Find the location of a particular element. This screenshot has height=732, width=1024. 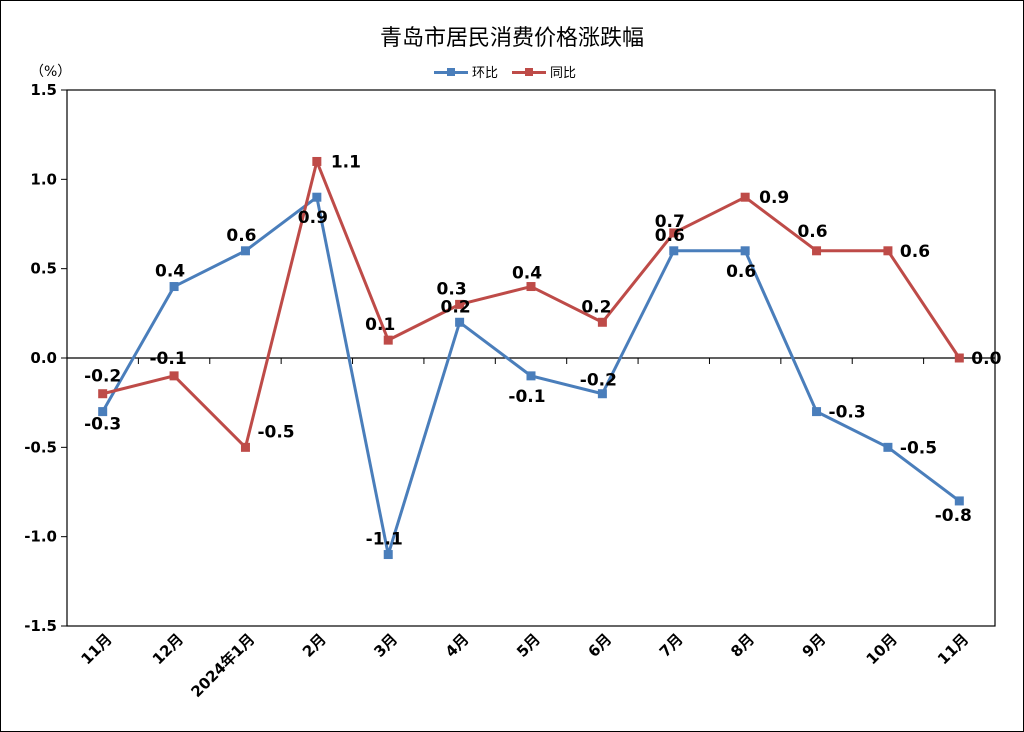

x-tick-label: 5月 is located at coordinates (528, 645).